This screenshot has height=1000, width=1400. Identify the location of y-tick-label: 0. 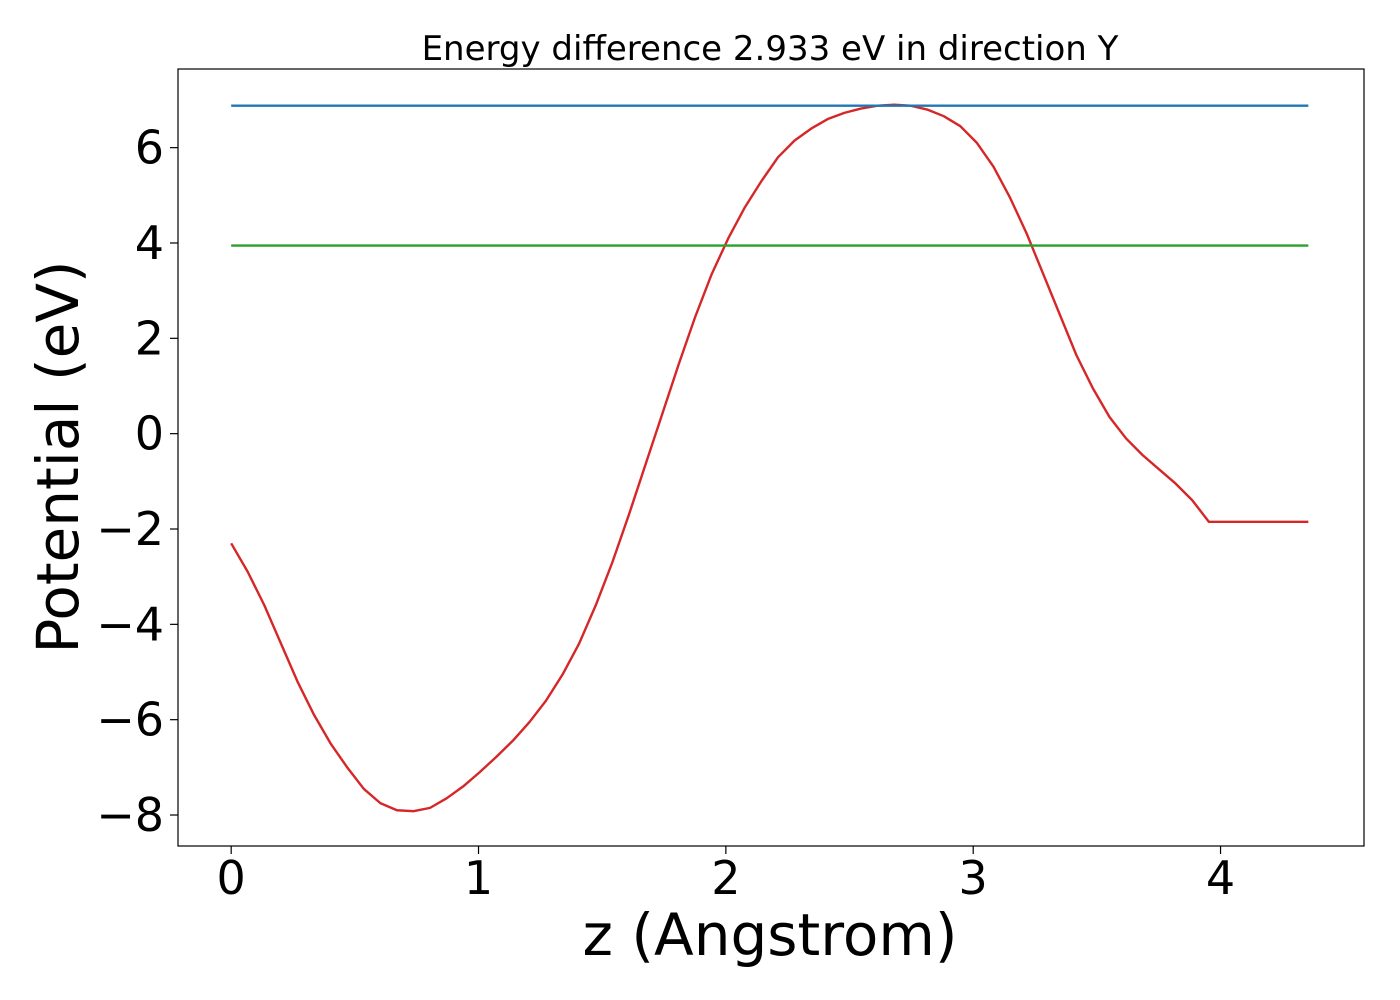
(149, 434).